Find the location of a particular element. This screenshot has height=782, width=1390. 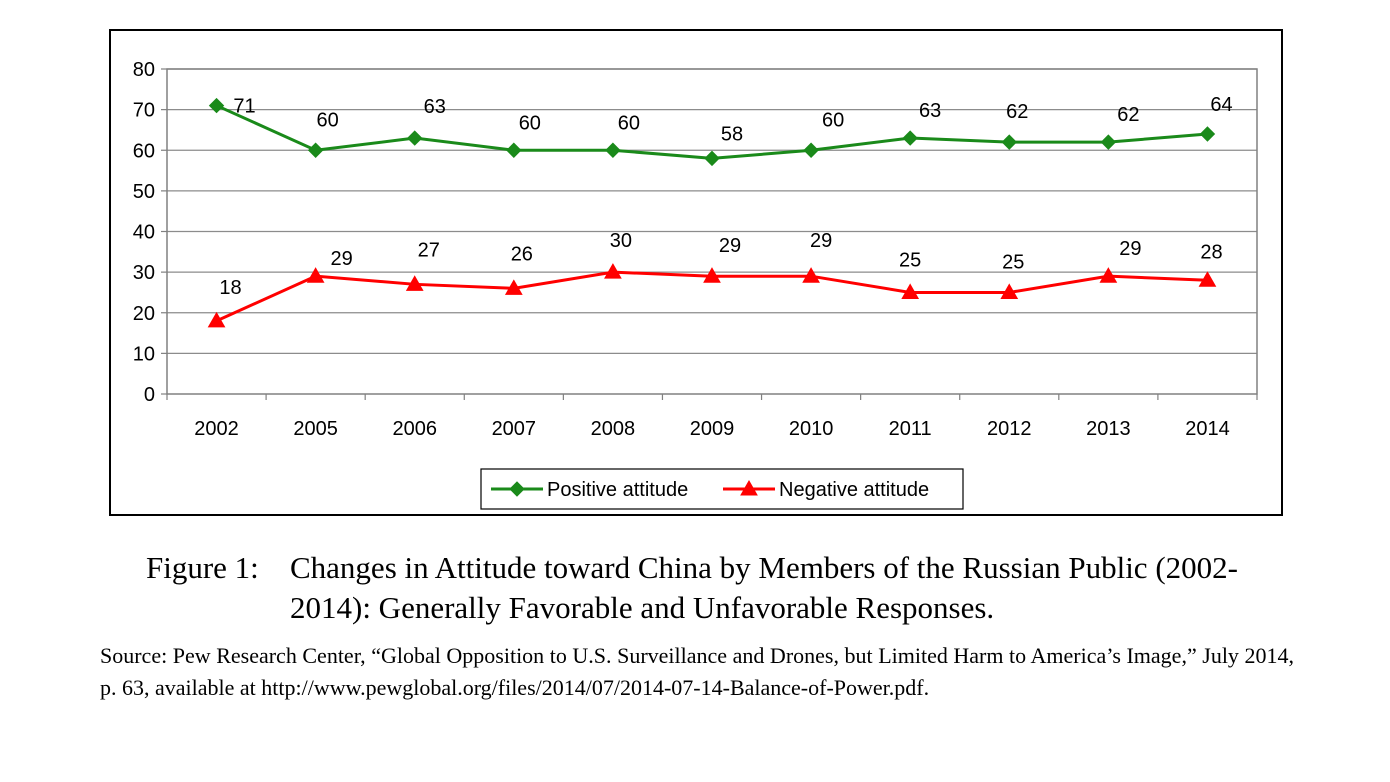

data-label: 30 is located at coordinates (621, 241).